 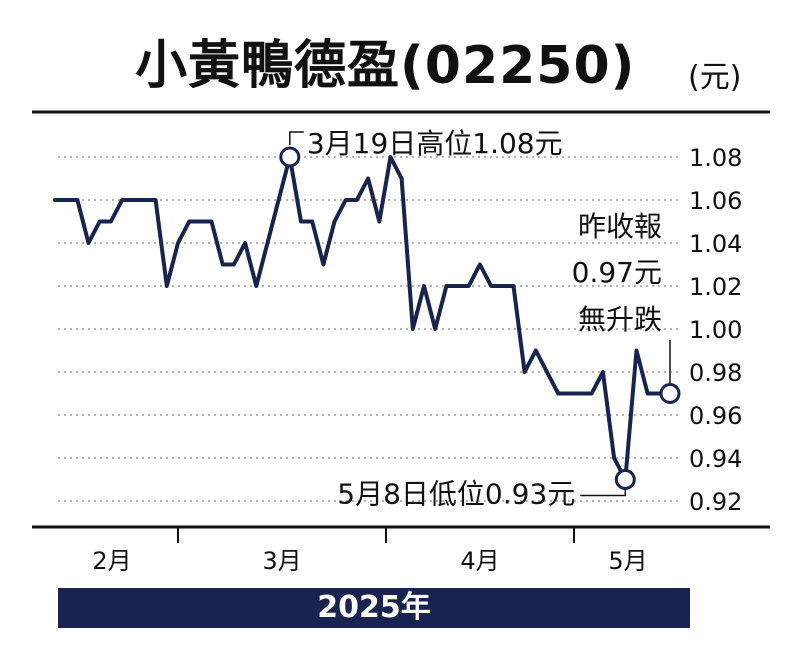 I want to click on y-tick-label: 1.08, so click(x=715, y=158).